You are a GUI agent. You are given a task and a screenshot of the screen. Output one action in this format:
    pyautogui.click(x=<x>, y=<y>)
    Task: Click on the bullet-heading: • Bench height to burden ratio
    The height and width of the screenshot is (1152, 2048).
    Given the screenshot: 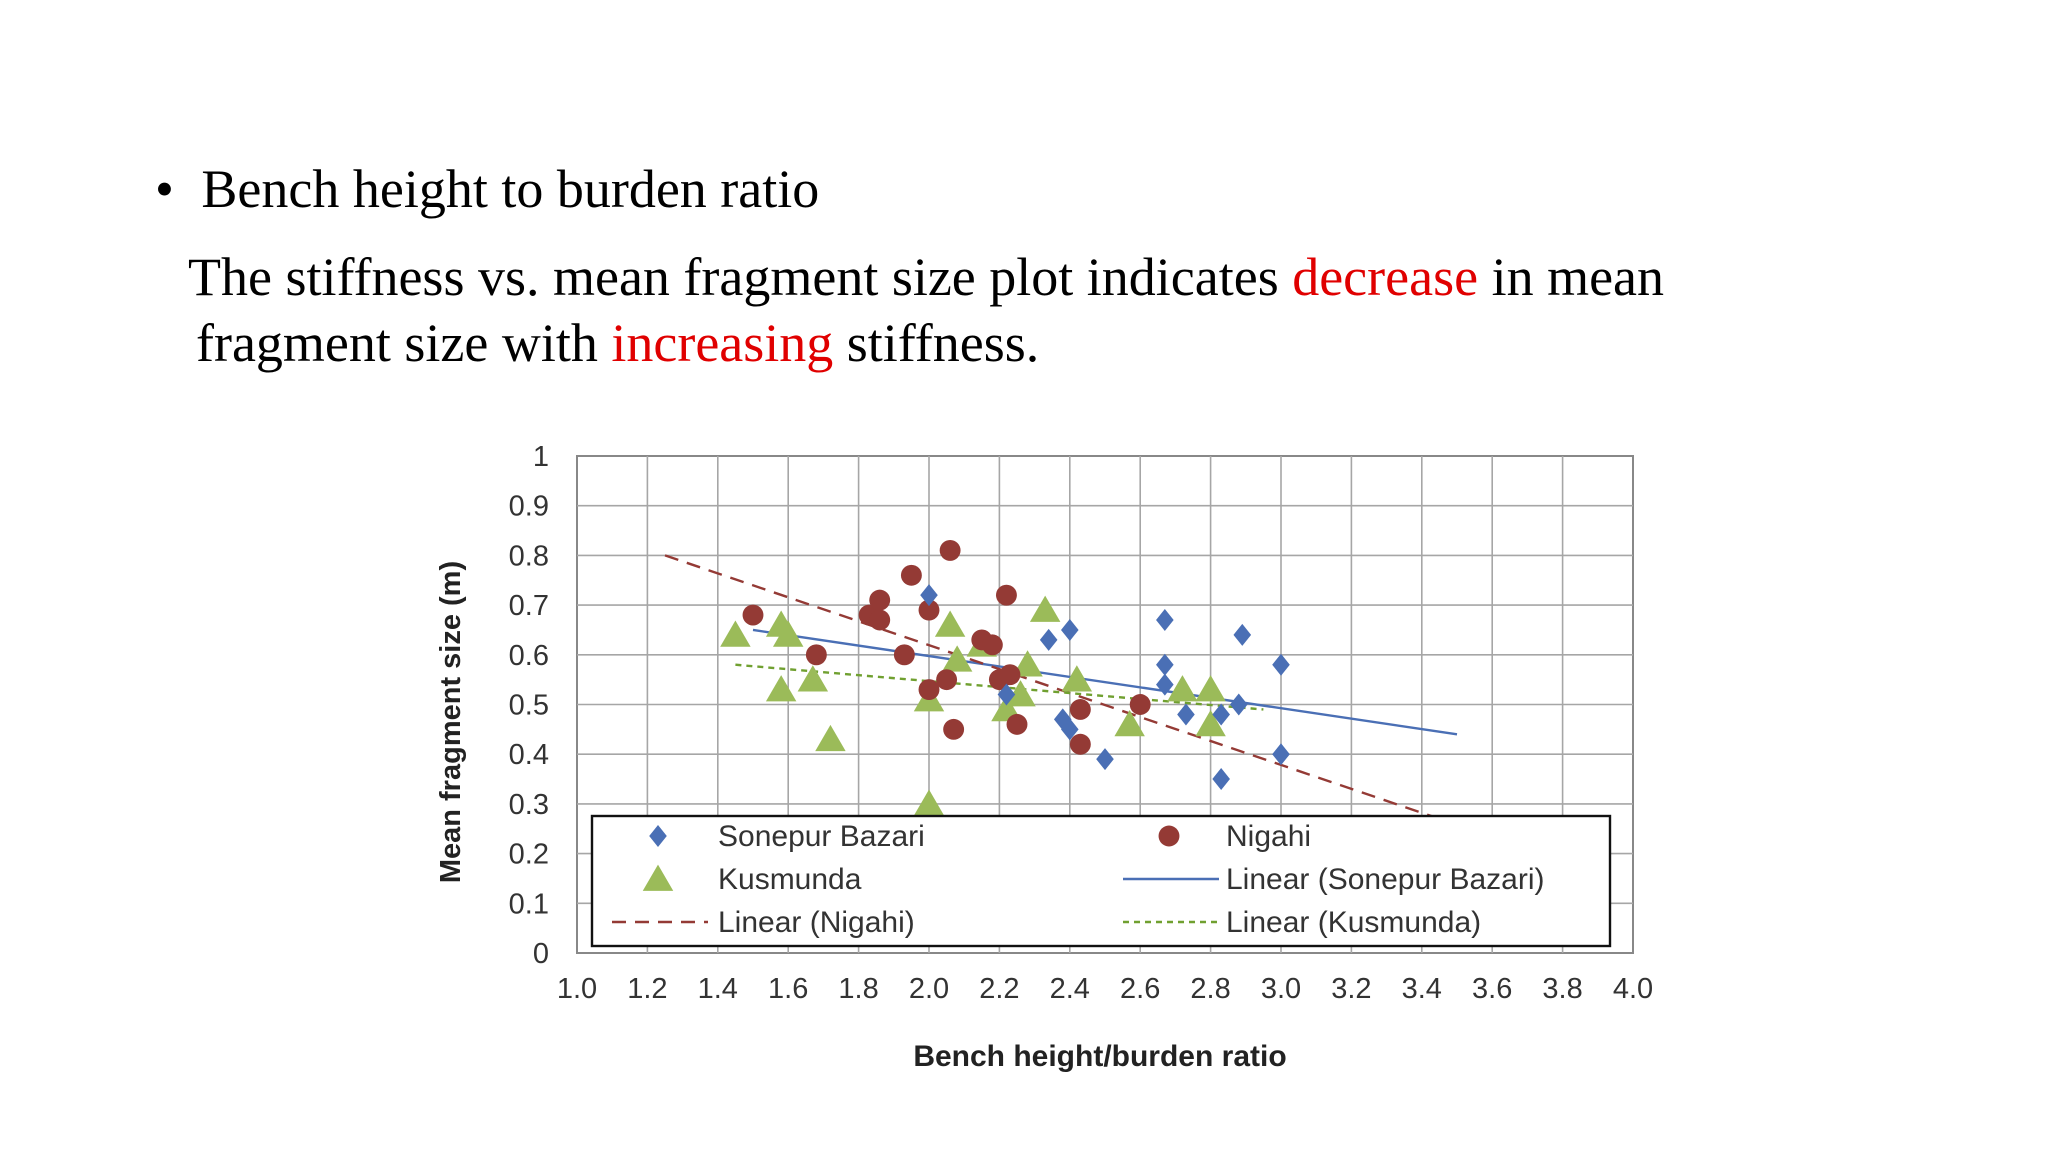 What is the action you would take?
    pyautogui.click(x=487, y=189)
    